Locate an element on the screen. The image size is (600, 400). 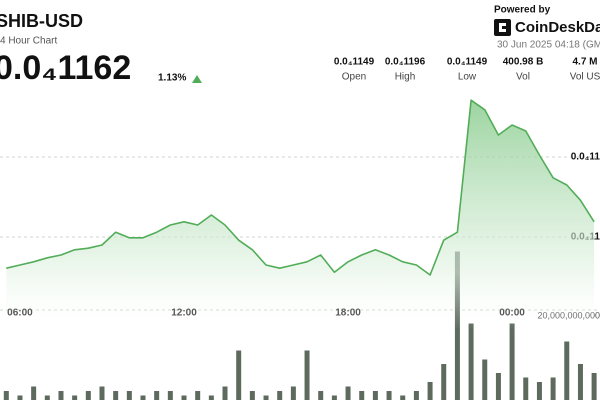
logo-mark is located at coordinates (502, 27).